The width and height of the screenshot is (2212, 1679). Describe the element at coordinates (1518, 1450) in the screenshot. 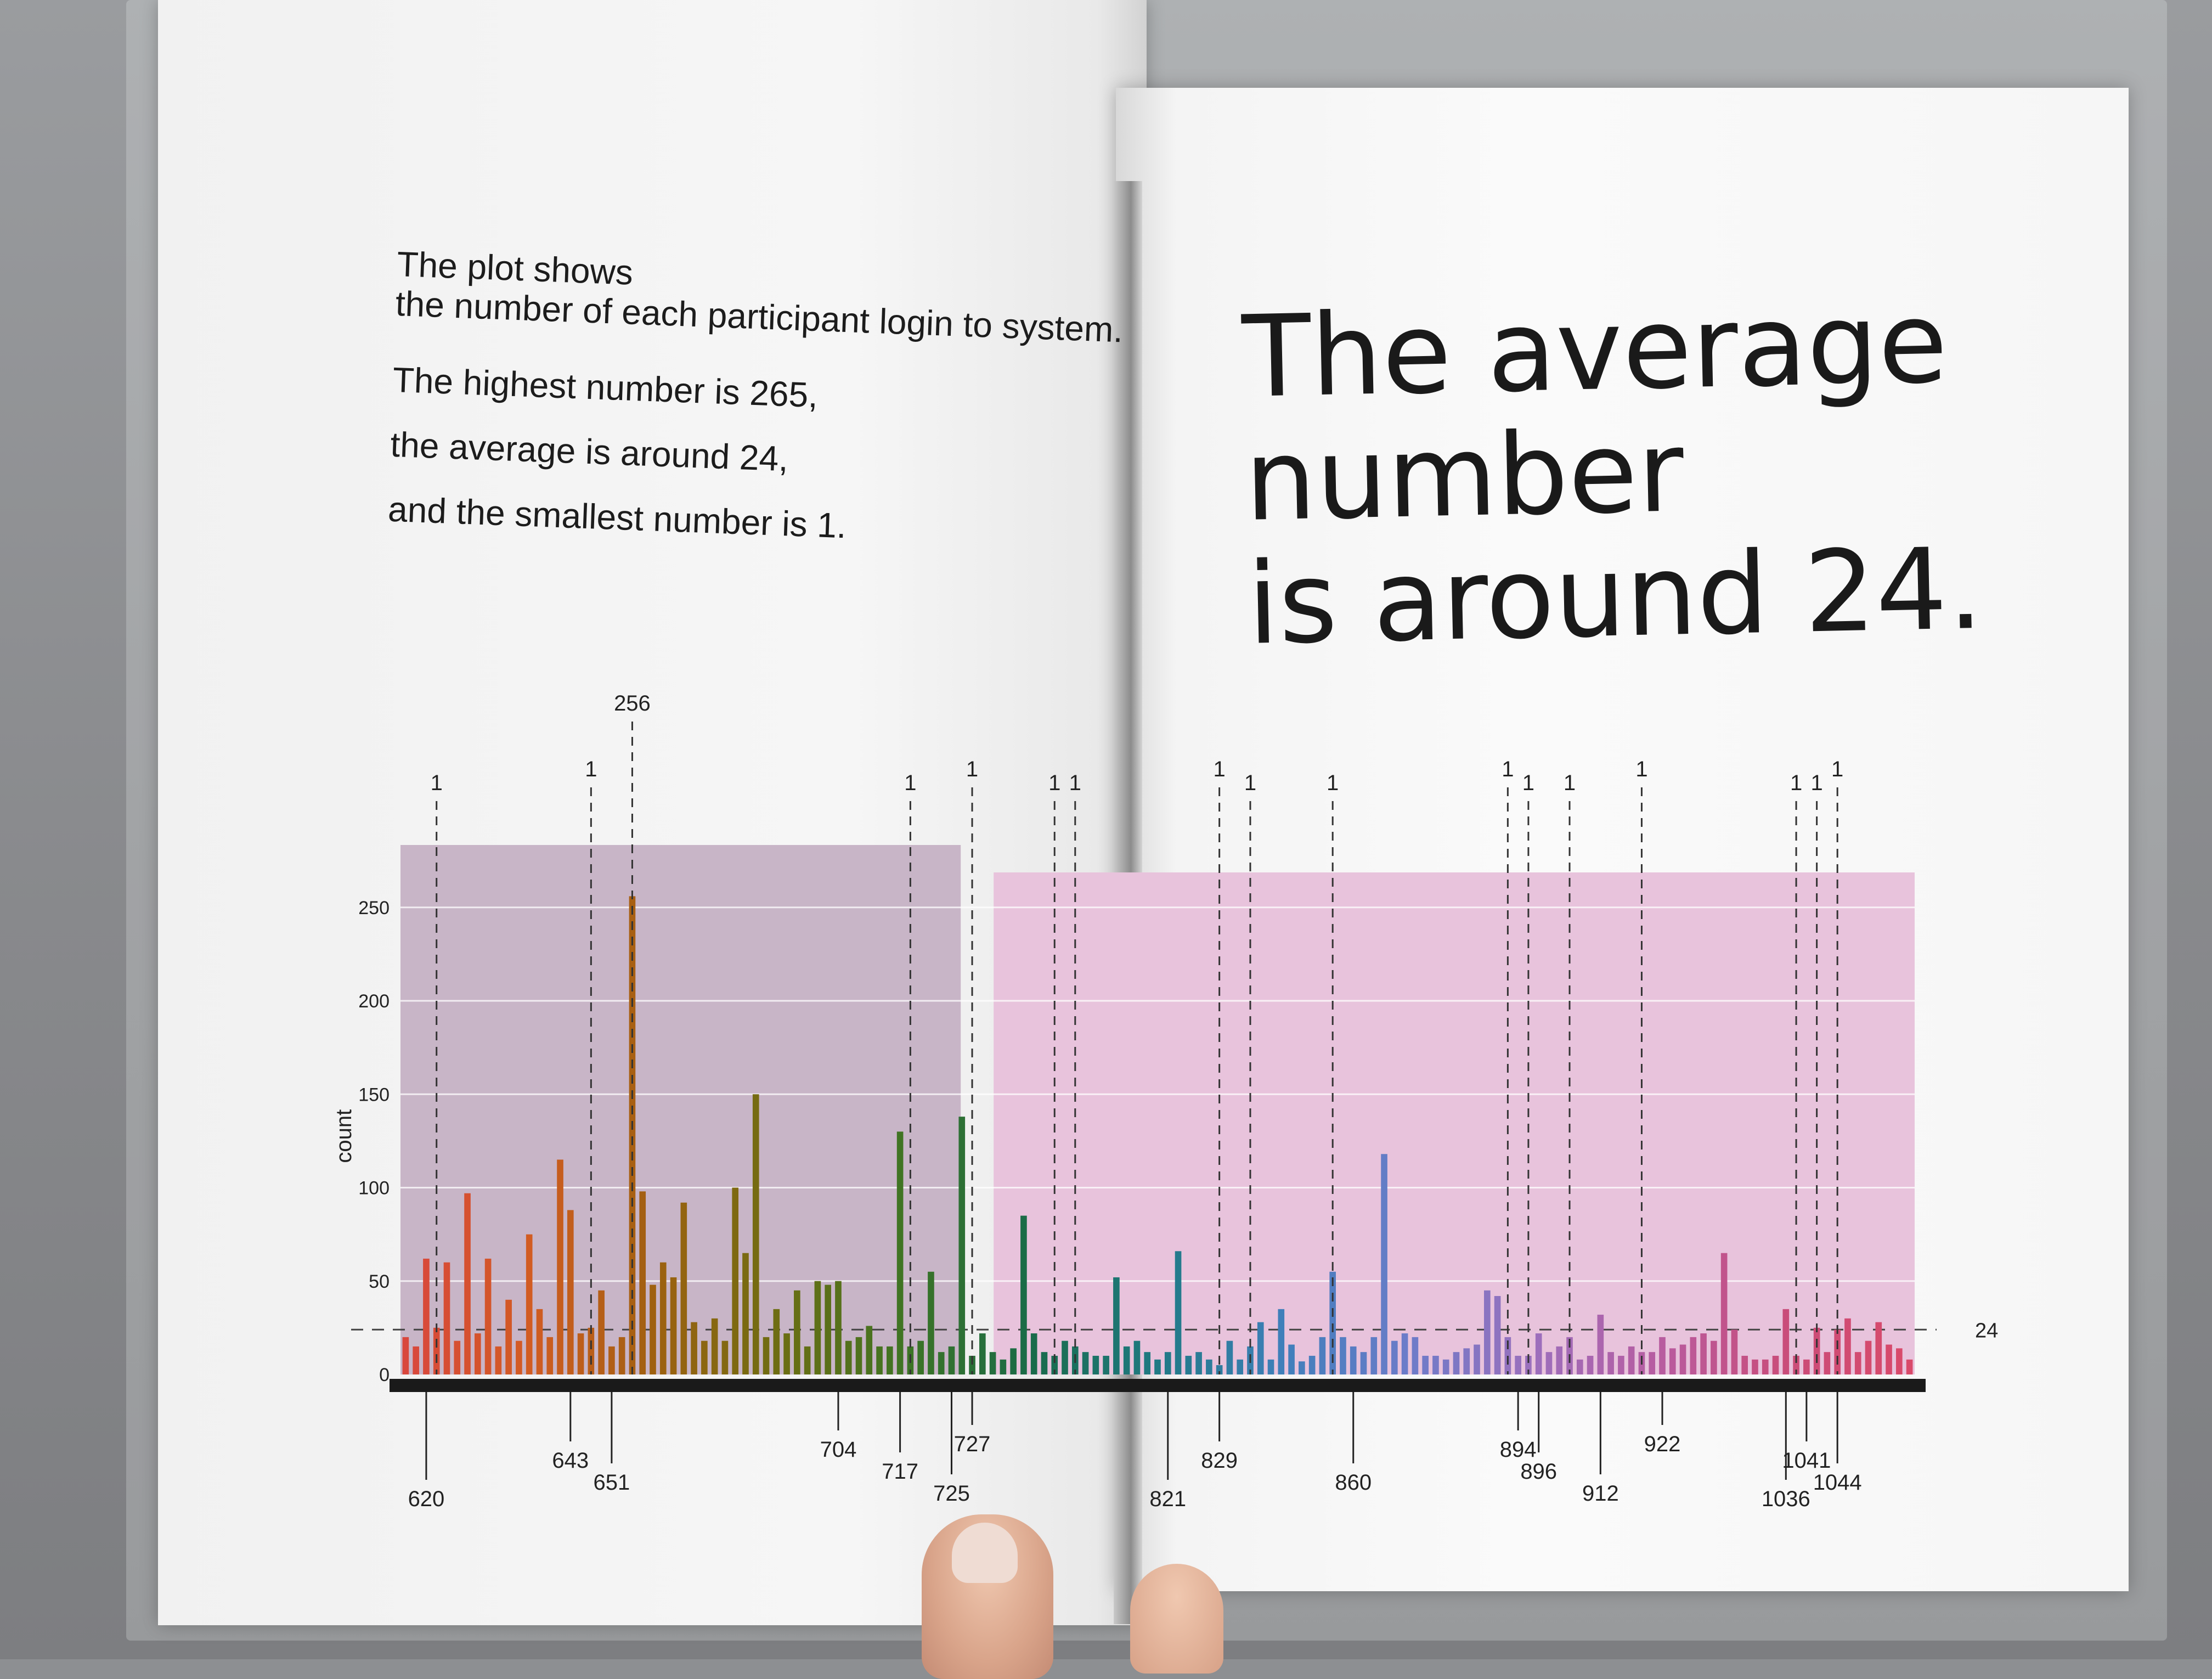

I see `participant-label-10: 894` at that location.